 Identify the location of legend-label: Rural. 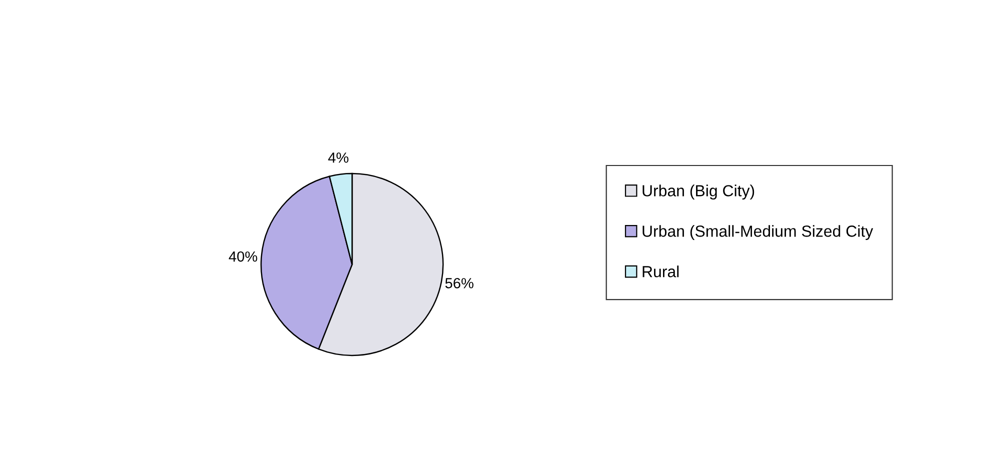
(660, 272).